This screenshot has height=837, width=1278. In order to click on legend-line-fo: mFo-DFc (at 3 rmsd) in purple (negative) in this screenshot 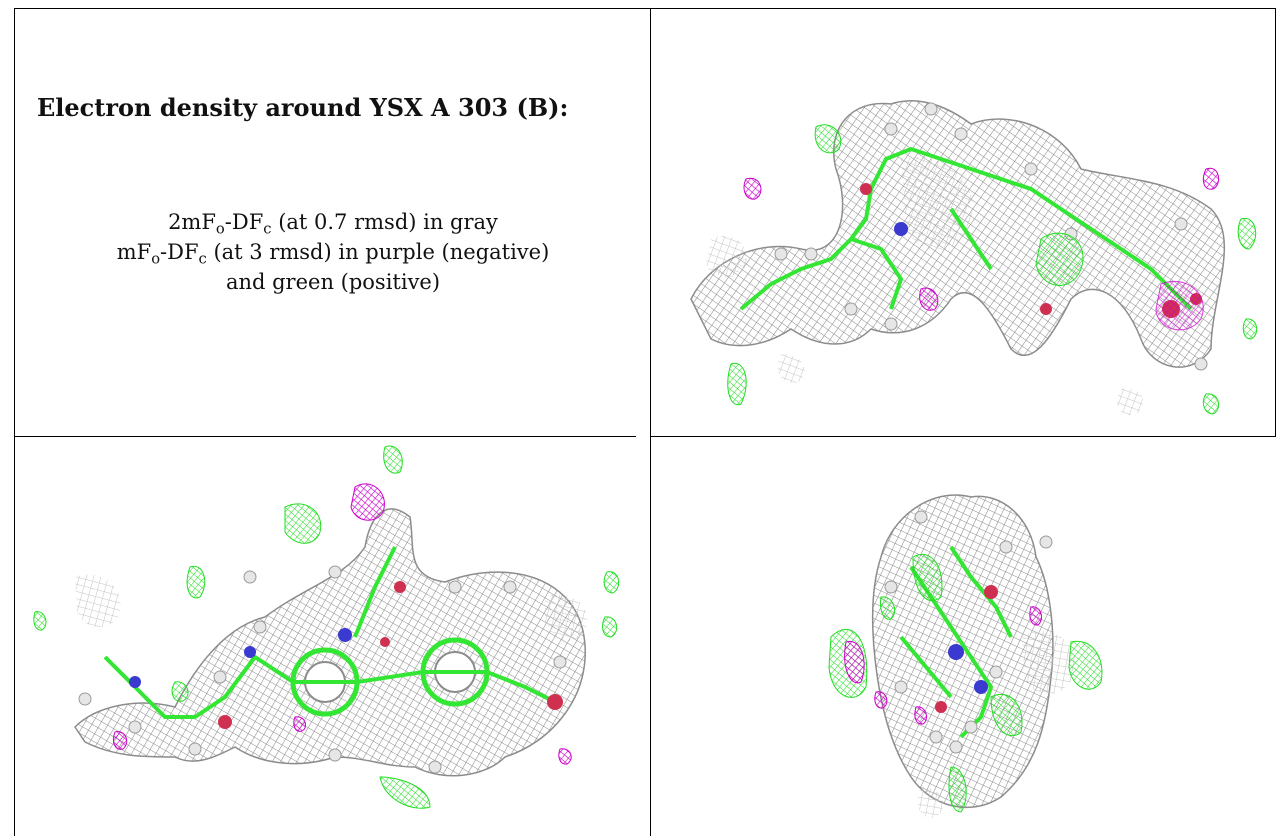, I will do `click(332, 252)`.